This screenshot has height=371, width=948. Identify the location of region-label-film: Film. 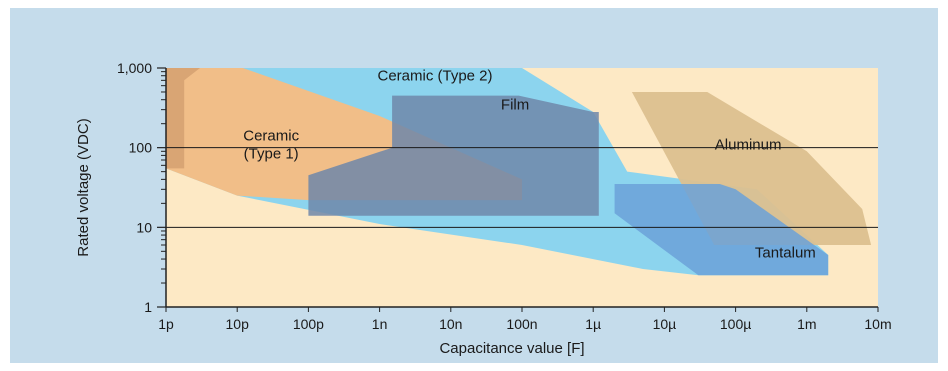
(515, 105).